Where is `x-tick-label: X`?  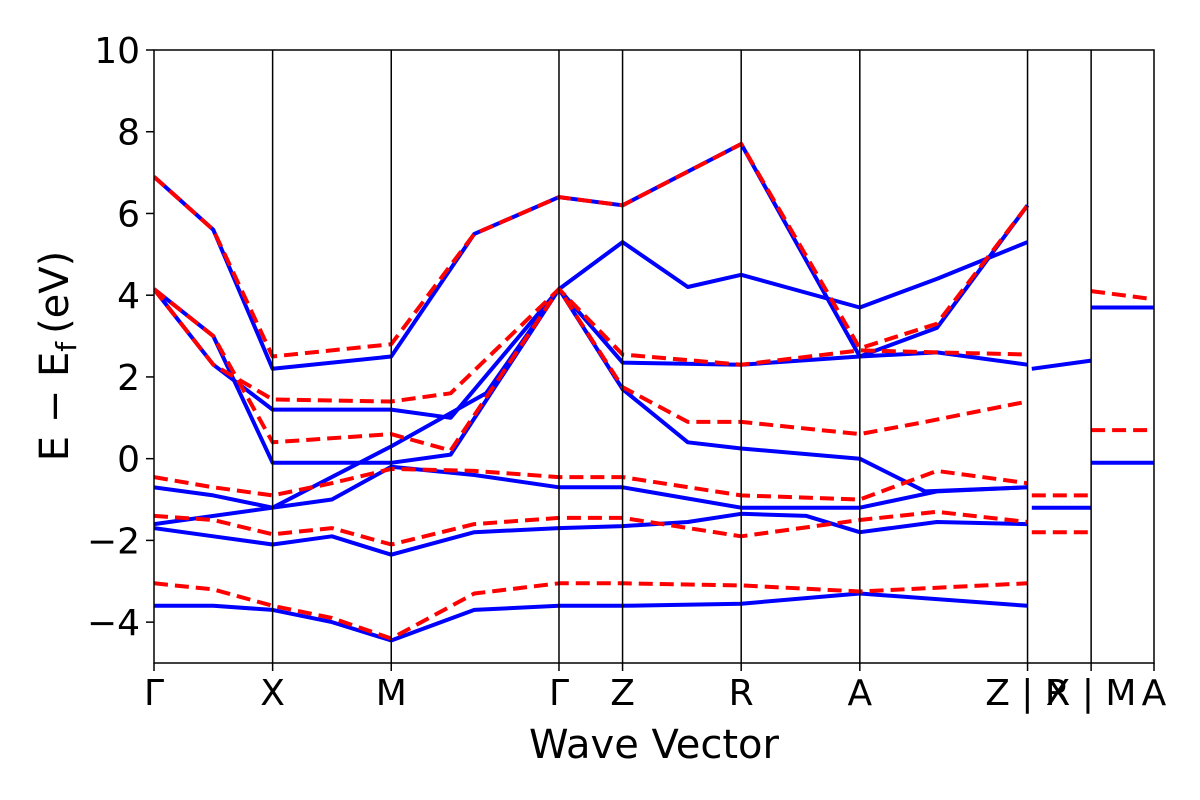
x-tick-label: X is located at coordinates (272, 693).